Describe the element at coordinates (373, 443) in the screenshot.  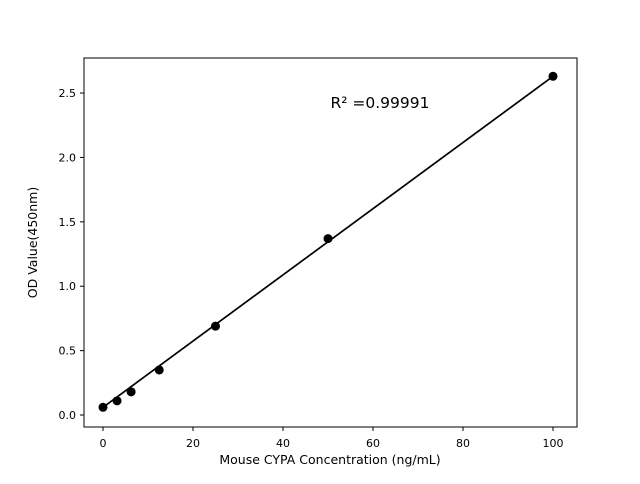
I see `x-tick-label: 60` at that location.